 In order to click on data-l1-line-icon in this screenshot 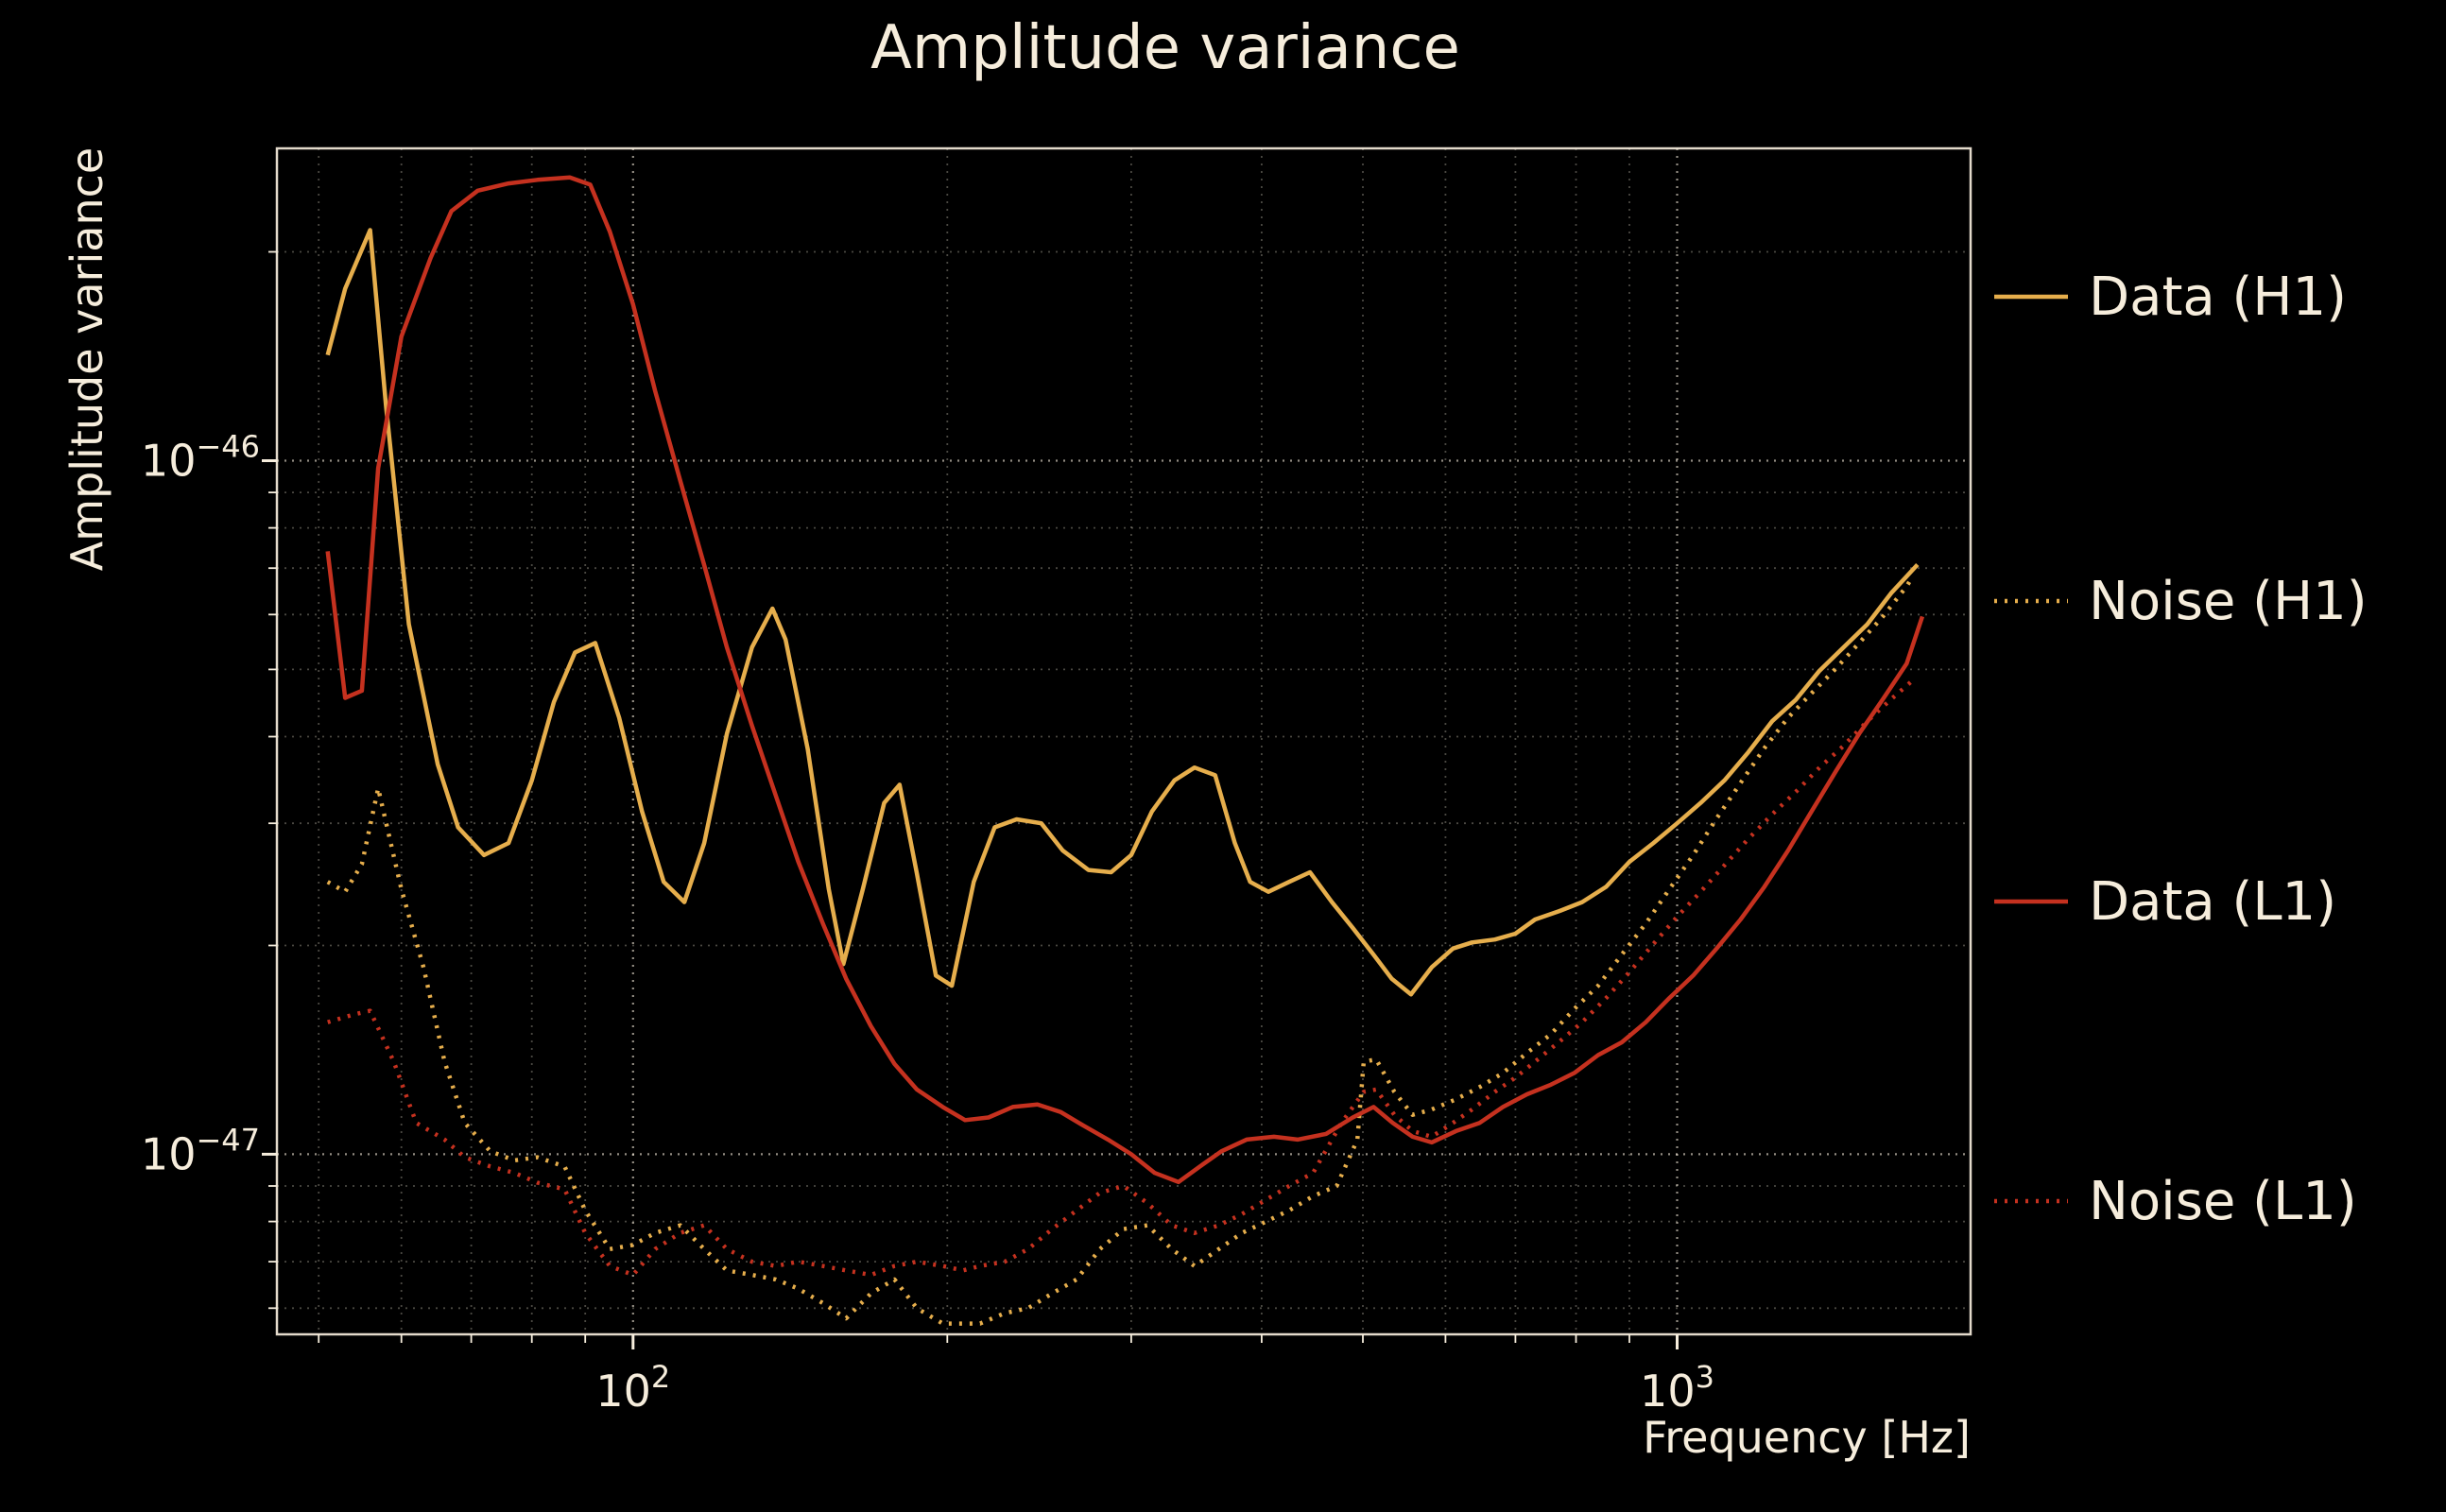, I will do `click(2031, 901)`.